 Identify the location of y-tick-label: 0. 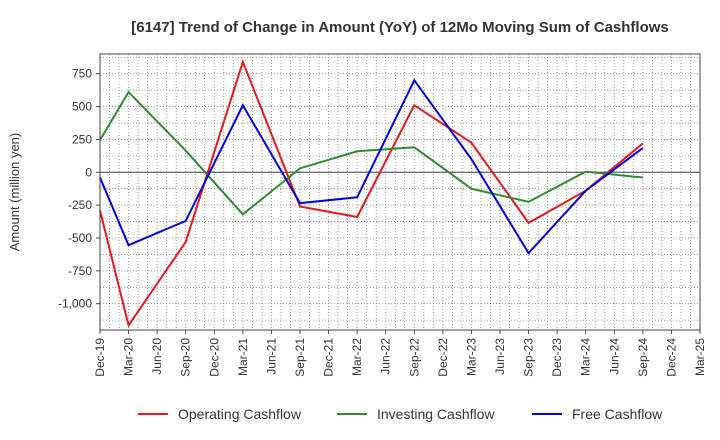
(88, 172).